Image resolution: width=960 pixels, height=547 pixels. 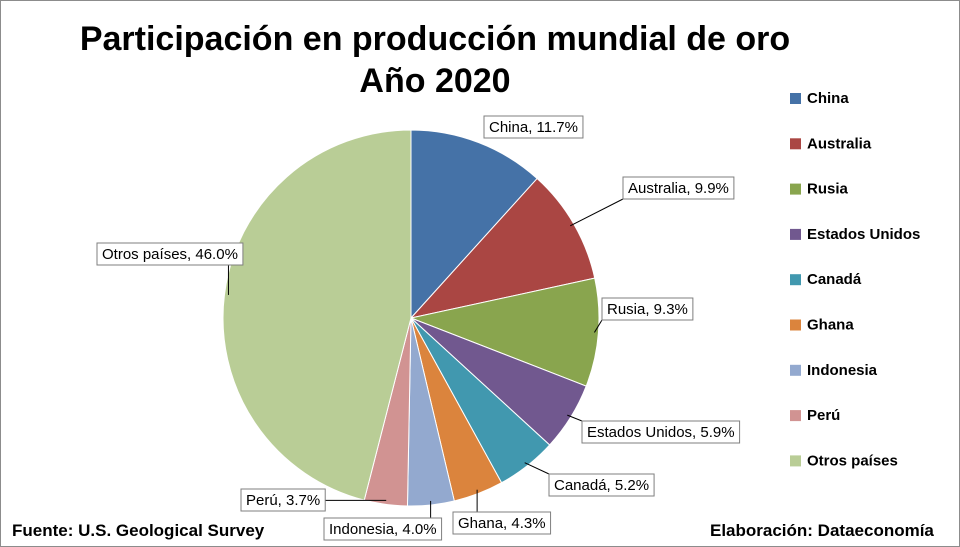 I want to click on legend-swatch-rusia, so click(x=795, y=189).